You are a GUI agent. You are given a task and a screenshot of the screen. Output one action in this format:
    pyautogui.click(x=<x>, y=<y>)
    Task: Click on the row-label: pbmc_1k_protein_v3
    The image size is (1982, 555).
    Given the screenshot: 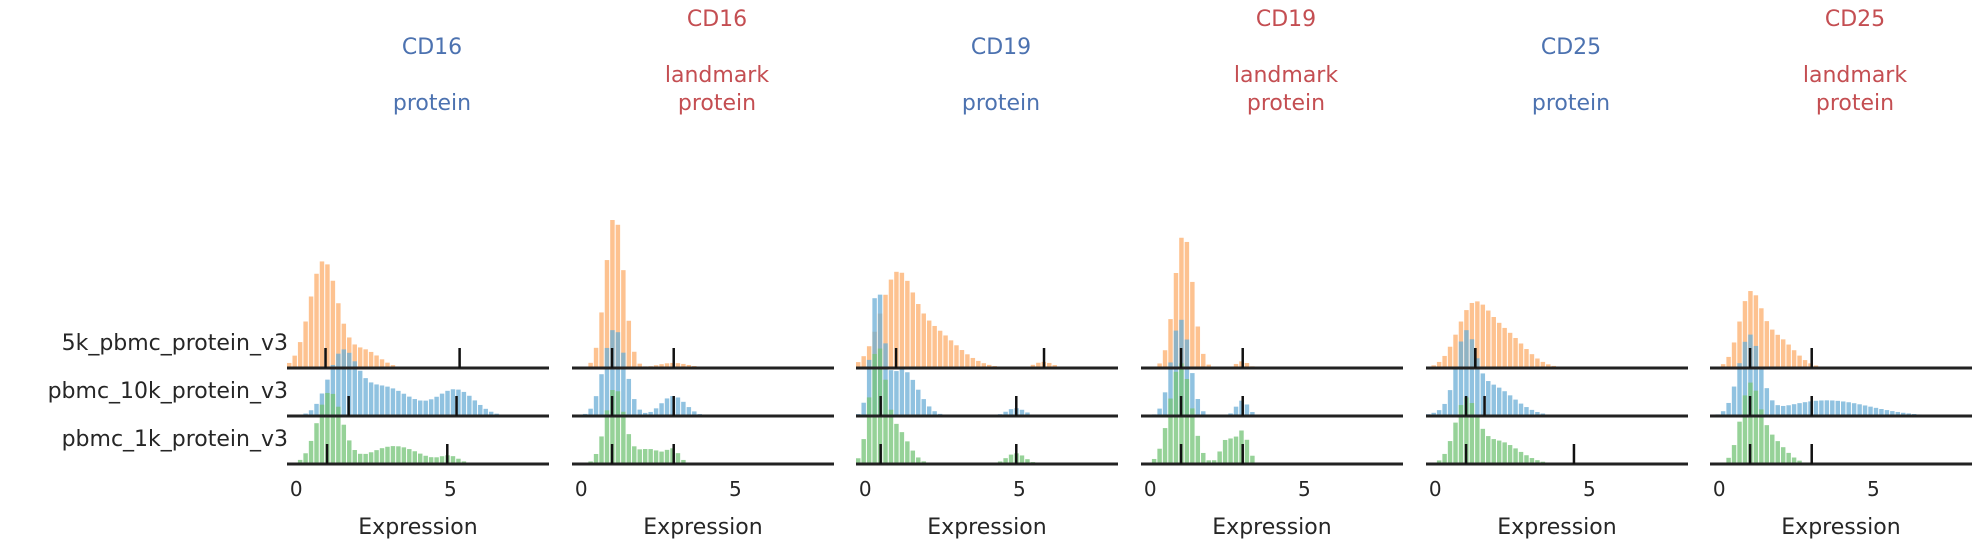 What is the action you would take?
    pyautogui.click(x=175, y=439)
    